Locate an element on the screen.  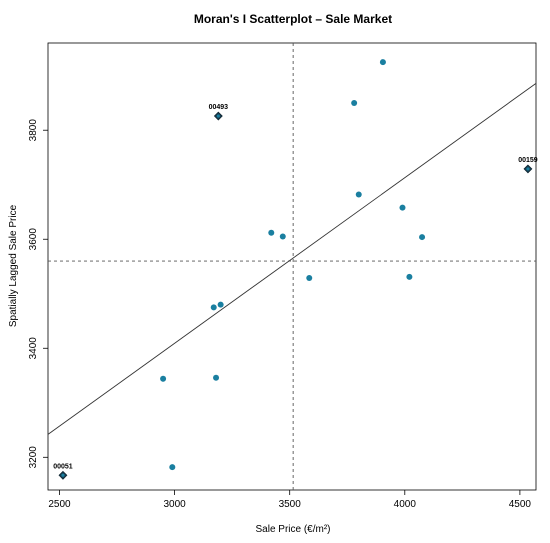
chart-title: Moran's I Scatterplot – Sale Market is located at coordinates (293, 19).